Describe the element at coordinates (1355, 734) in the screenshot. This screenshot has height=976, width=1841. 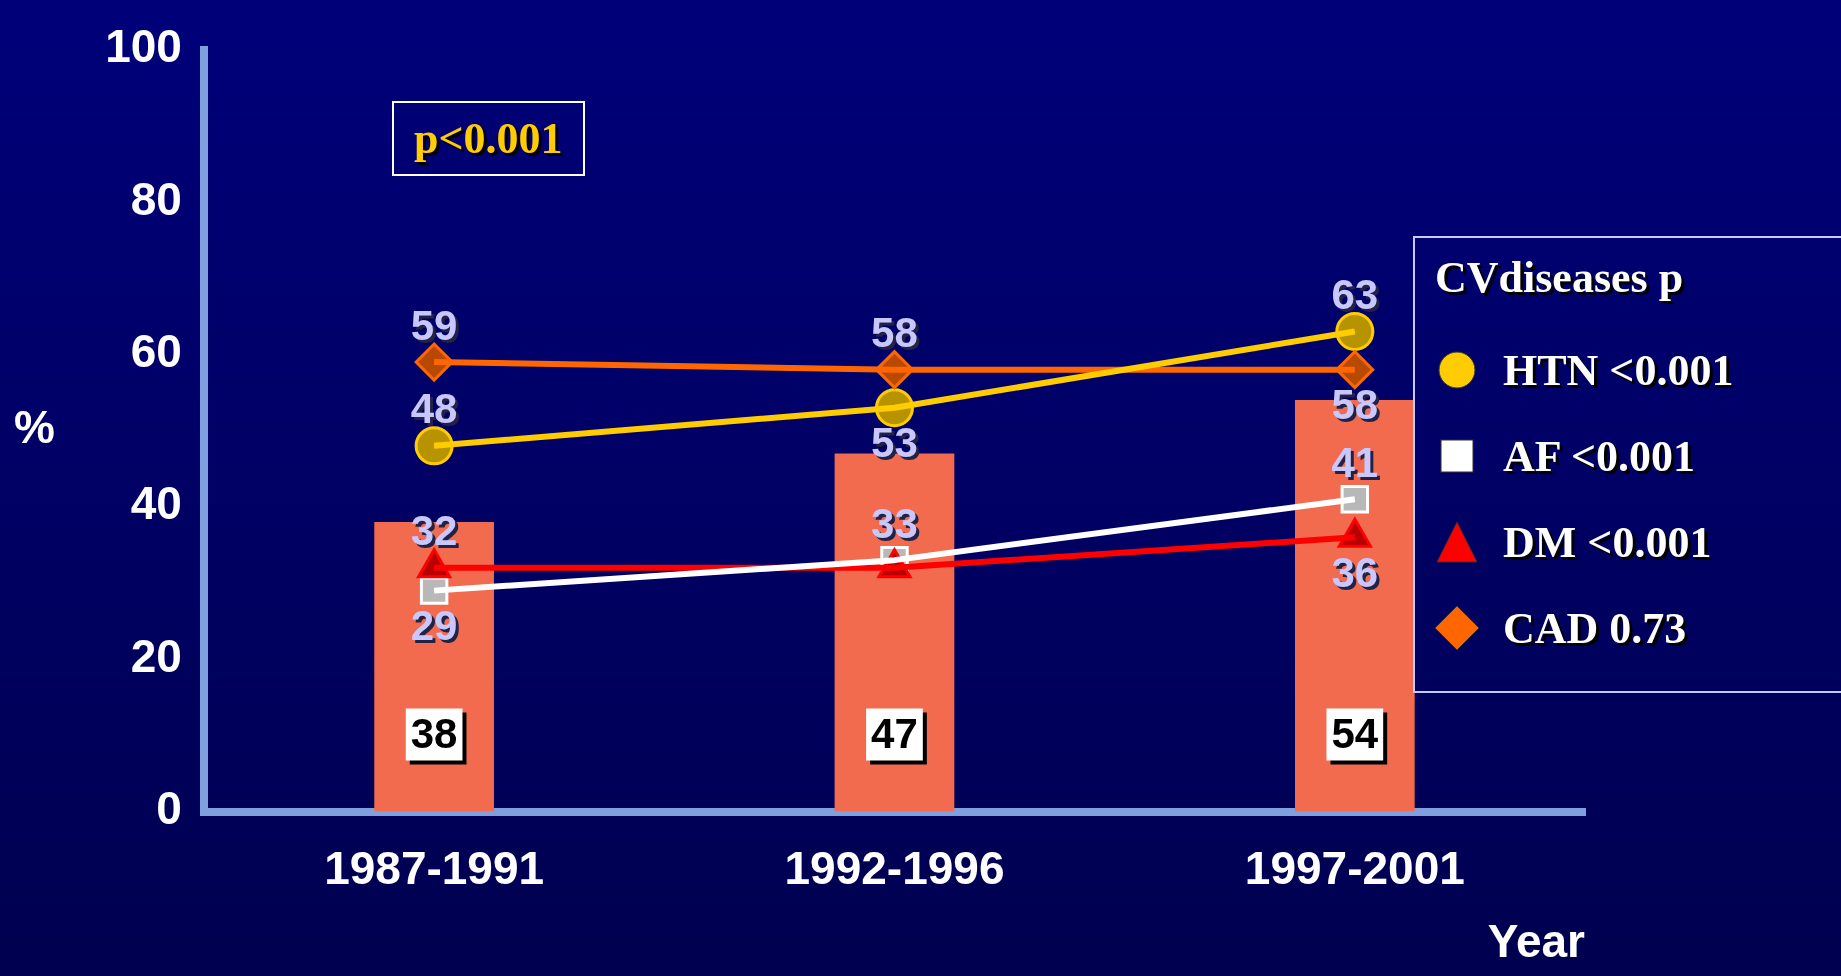
I see `data-label: 54` at that location.